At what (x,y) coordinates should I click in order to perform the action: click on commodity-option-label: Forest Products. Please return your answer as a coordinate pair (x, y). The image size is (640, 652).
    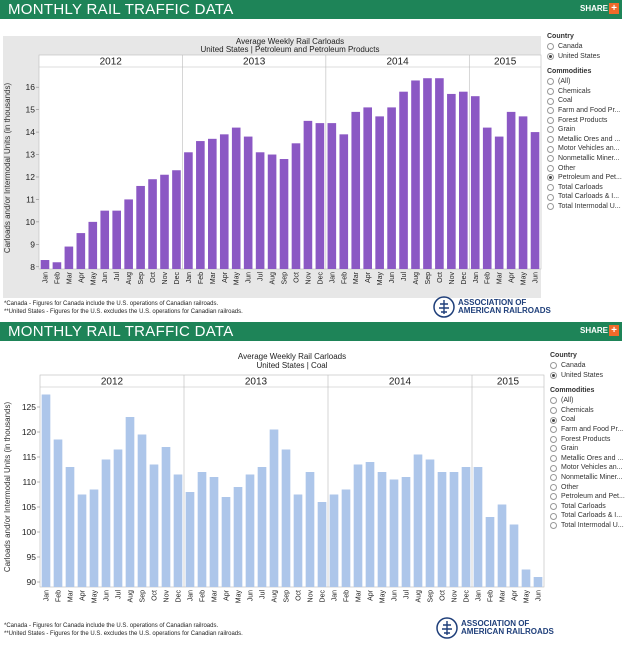
    Looking at the image, I should click on (586, 439).